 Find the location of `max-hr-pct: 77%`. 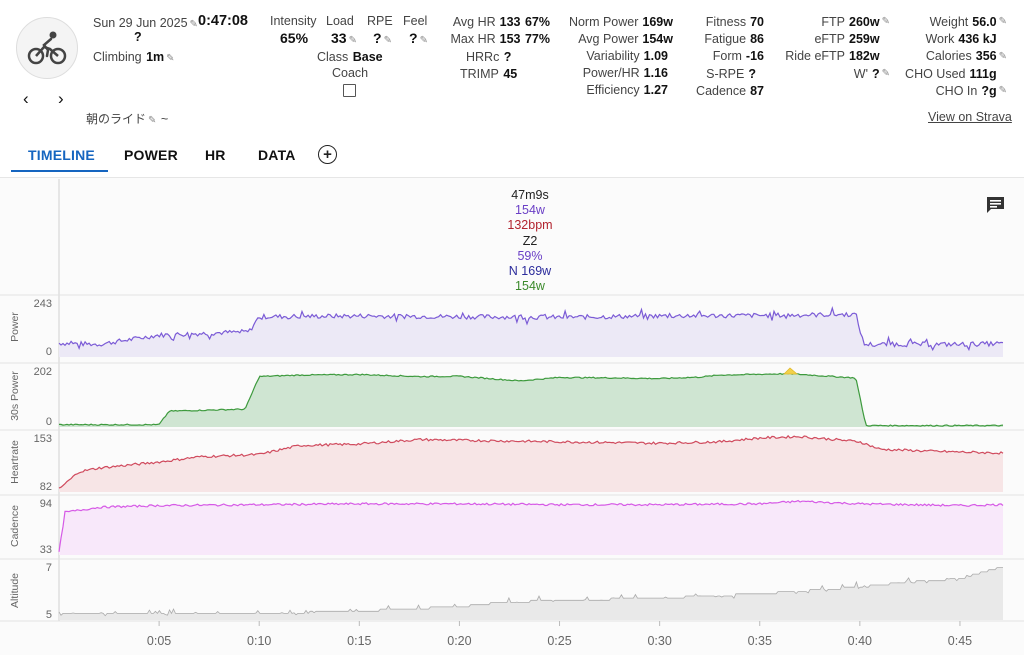

max-hr-pct: 77% is located at coordinates (537, 38).